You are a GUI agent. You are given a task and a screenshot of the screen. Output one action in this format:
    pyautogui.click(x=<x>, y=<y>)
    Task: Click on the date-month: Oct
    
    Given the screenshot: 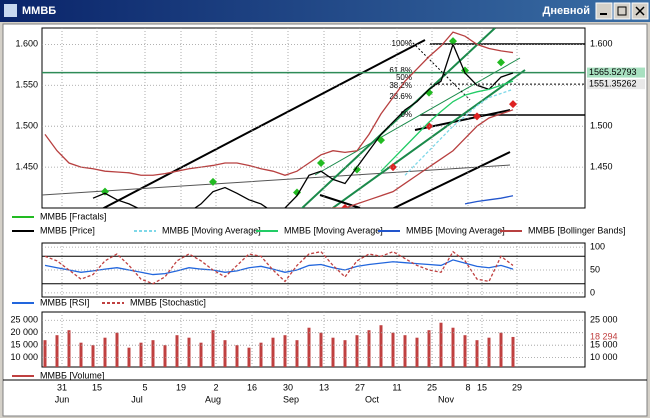 What is the action you would take?
    pyautogui.click(x=372, y=399)
    